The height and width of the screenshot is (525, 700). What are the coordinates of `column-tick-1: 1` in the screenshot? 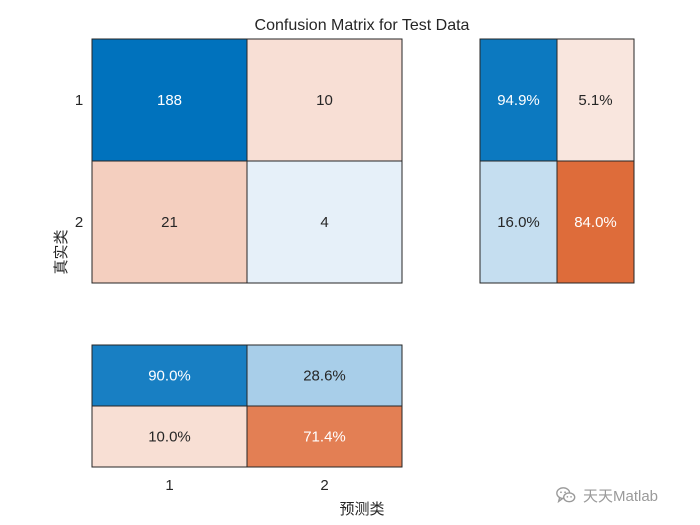 It's located at (169, 485).